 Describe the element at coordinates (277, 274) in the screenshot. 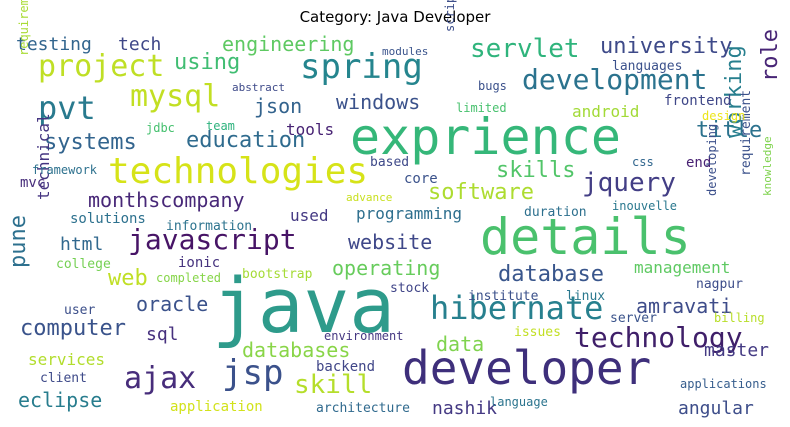

I see `word-bootstrap: bootstrap` at that location.